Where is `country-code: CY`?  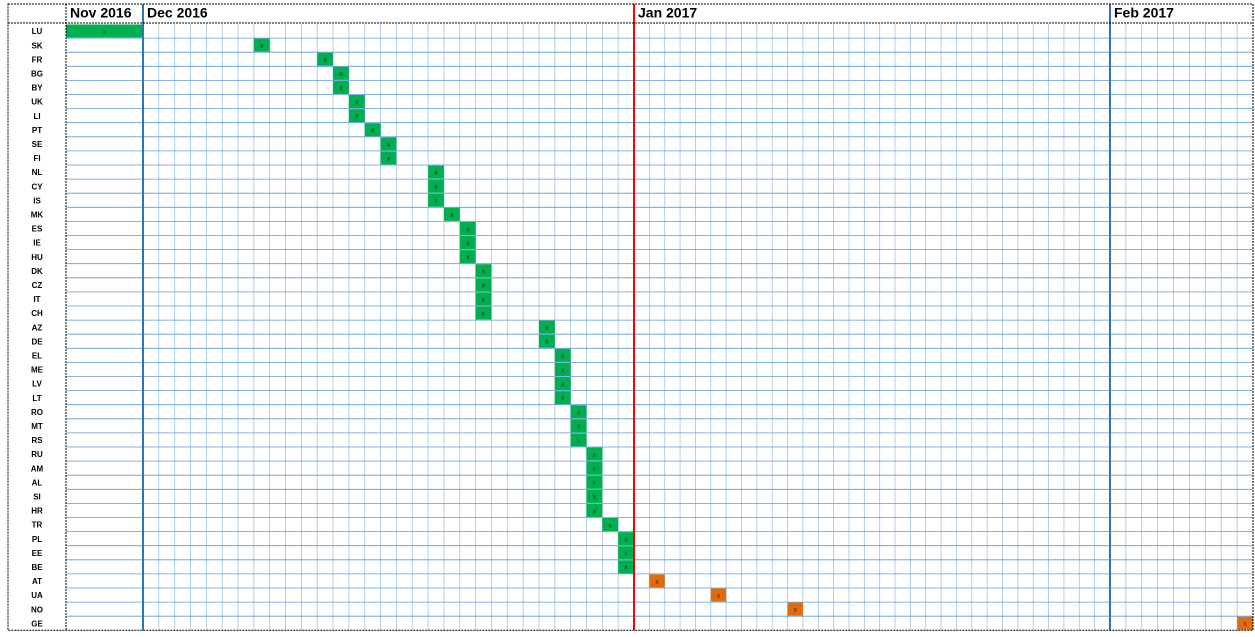 country-code: CY is located at coordinates (37, 186).